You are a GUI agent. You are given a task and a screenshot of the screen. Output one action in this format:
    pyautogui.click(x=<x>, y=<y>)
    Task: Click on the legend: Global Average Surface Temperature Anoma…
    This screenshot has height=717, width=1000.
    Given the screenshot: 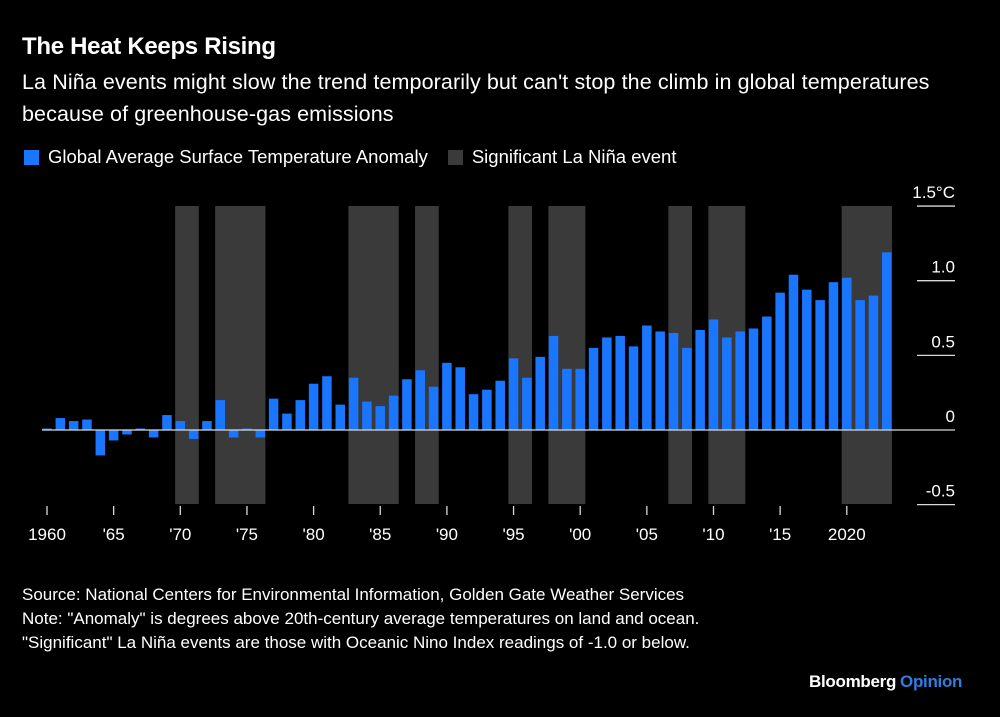 What is the action you would take?
    pyautogui.click(x=360, y=157)
    